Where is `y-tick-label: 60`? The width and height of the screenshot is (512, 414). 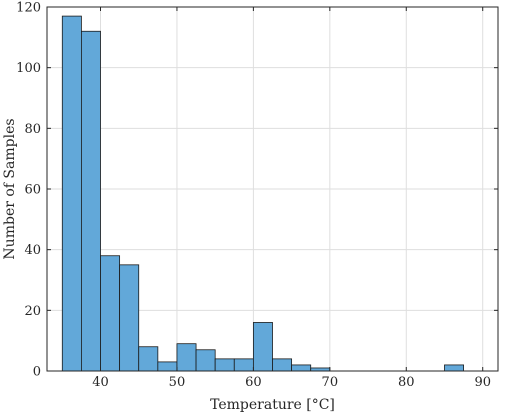
y-tick-label: 60 is located at coordinates (32, 190).